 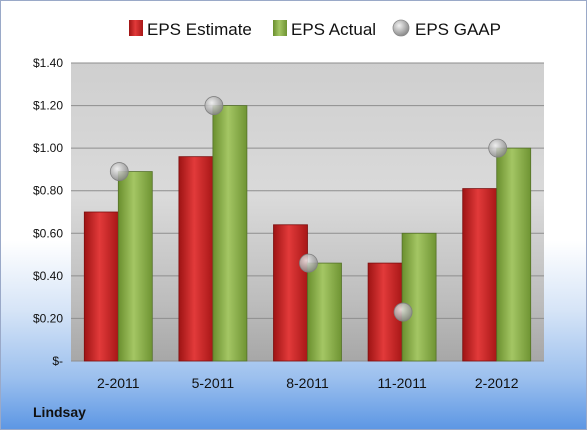 I want to click on y-tick-label: $0.20, so click(x=48, y=318).